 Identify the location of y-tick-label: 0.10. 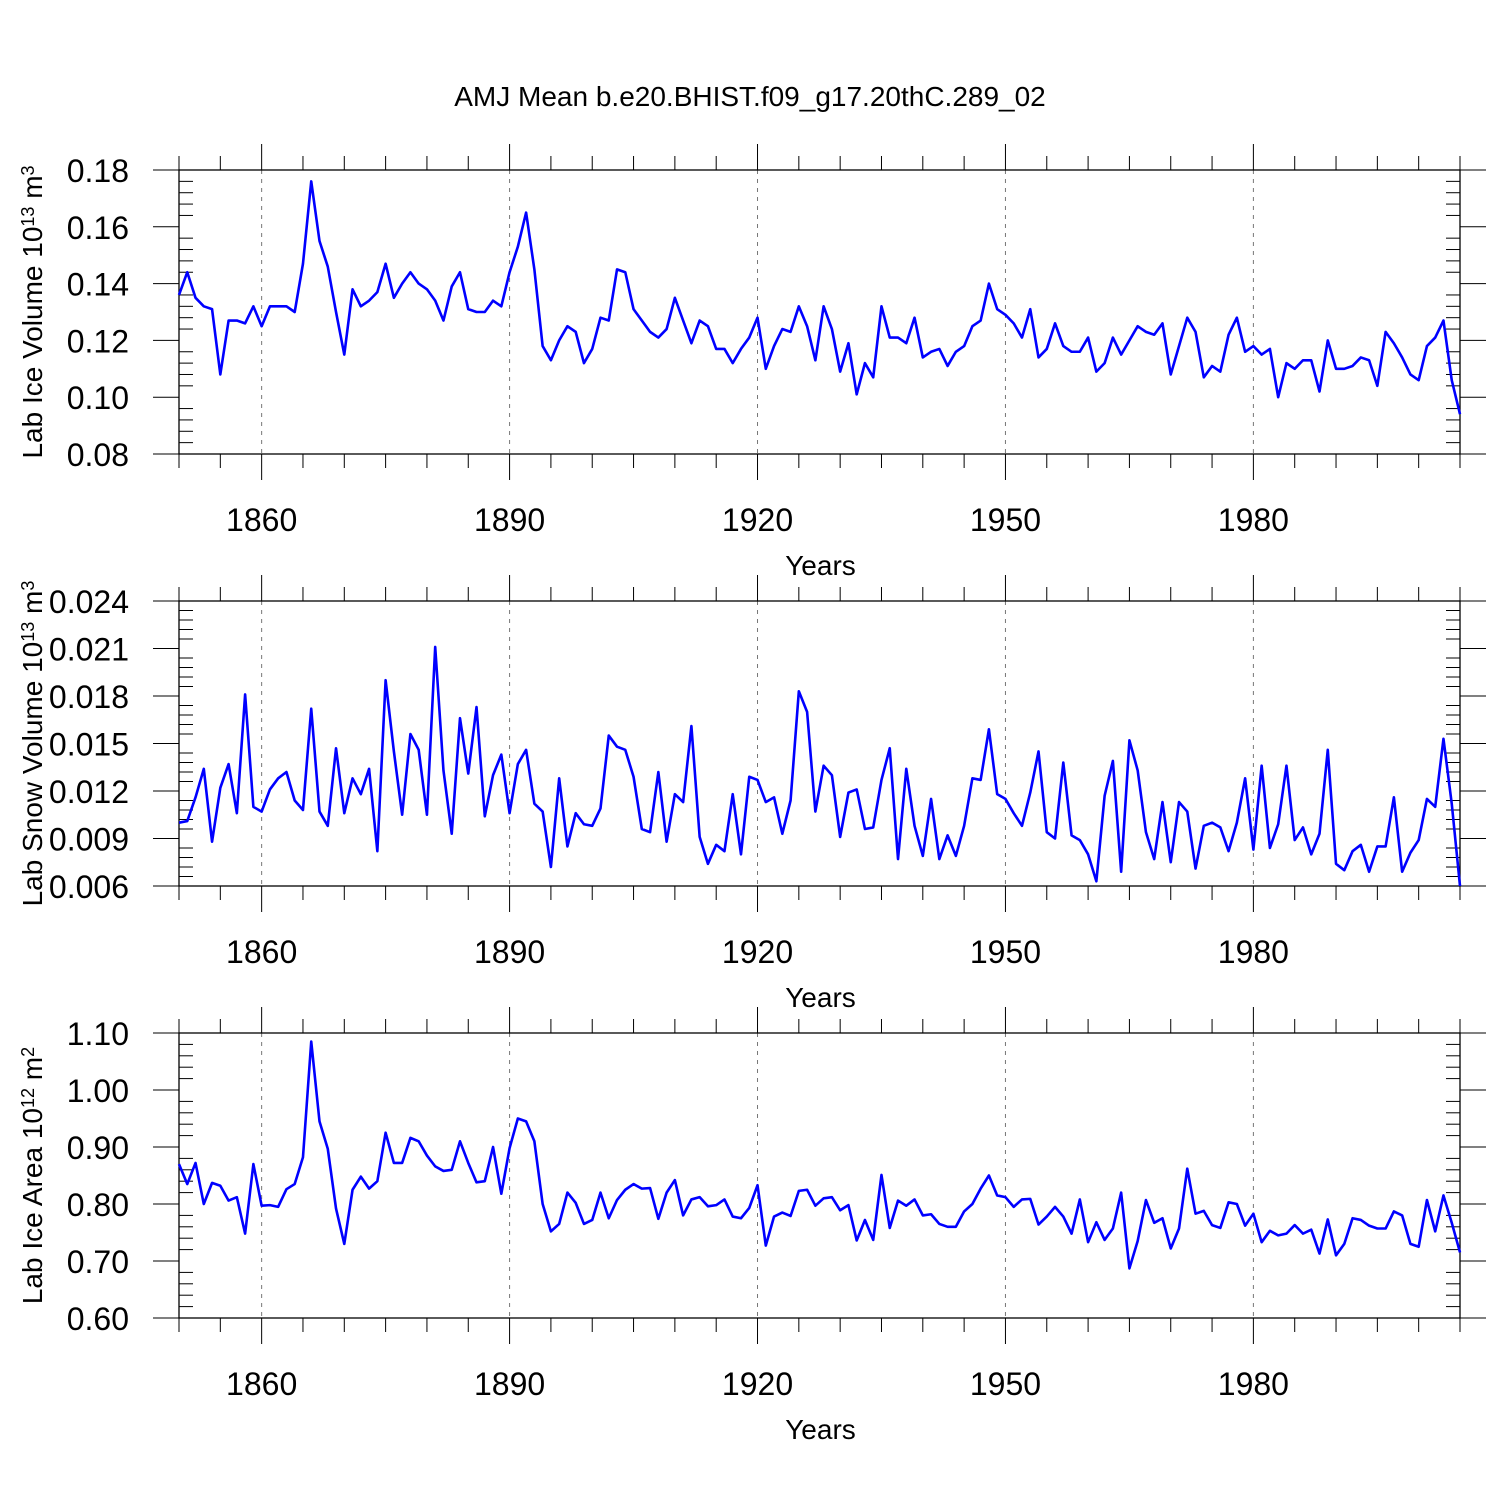
(98, 398).